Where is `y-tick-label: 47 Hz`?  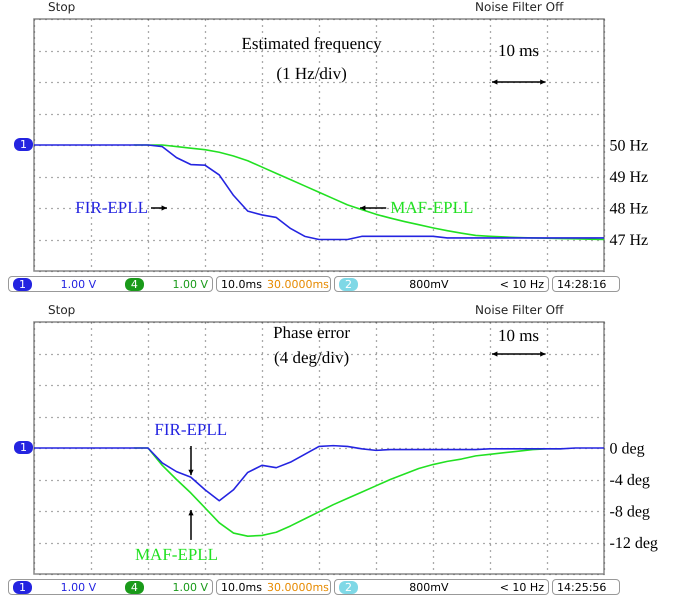 y-tick-label: 47 Hz is located at coordinates (629, 240).